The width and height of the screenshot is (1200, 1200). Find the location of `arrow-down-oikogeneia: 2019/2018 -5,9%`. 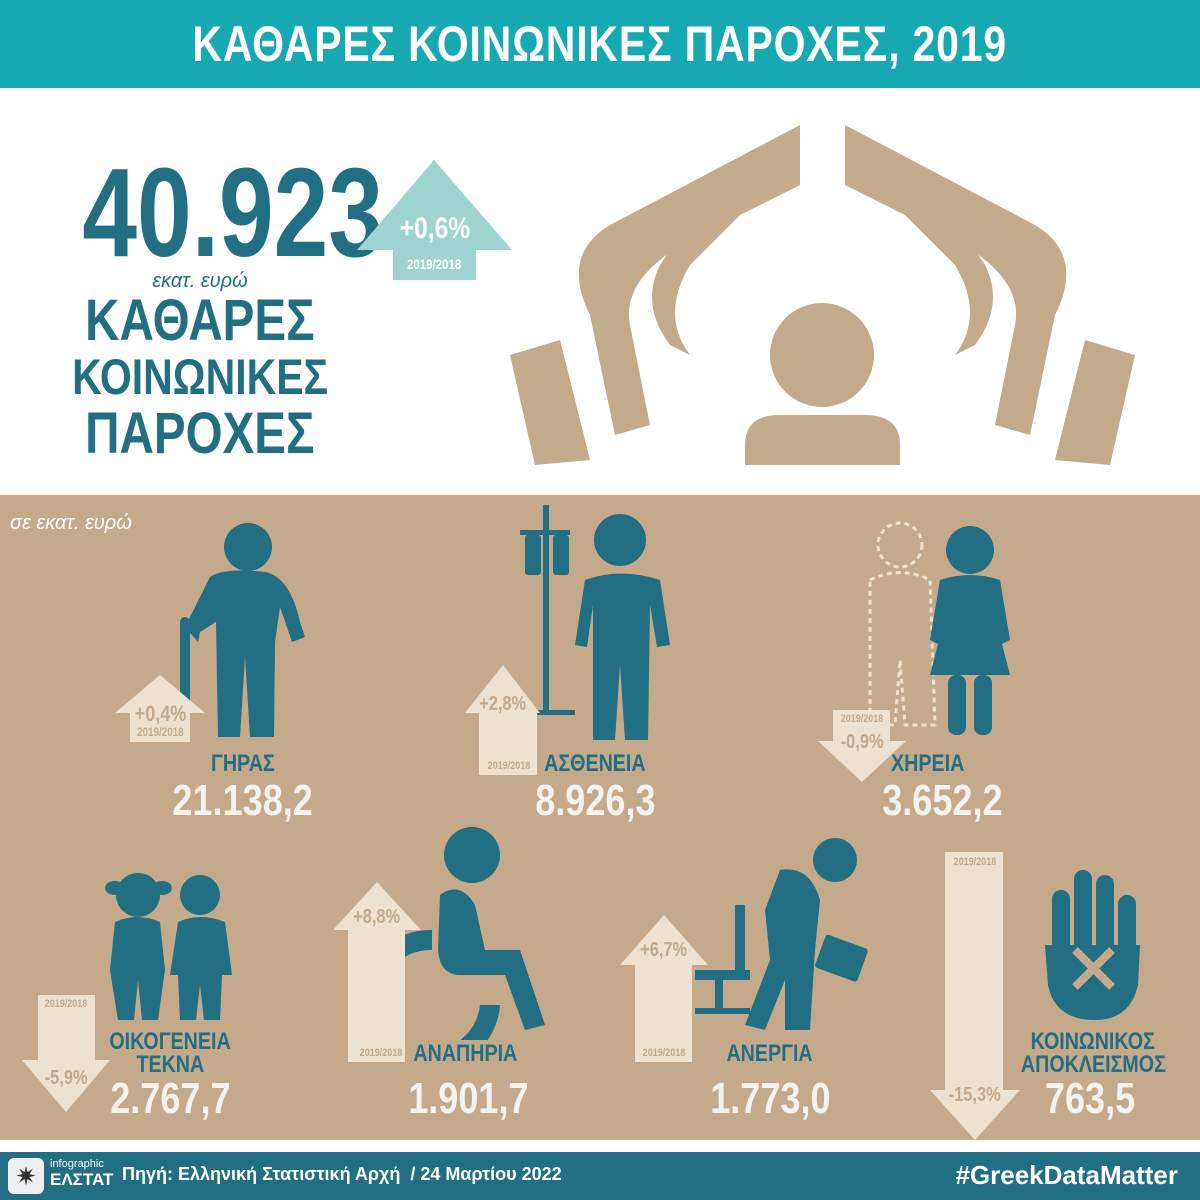

arrow-down-oikogeneia: 2019/2018 -5,9% is located at coordinates (66, 1054).